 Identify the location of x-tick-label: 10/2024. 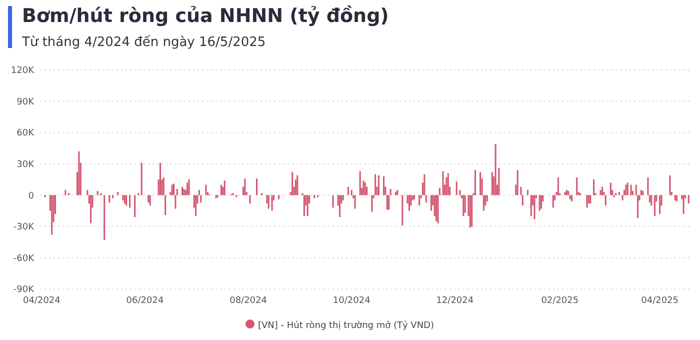
(351, 301).